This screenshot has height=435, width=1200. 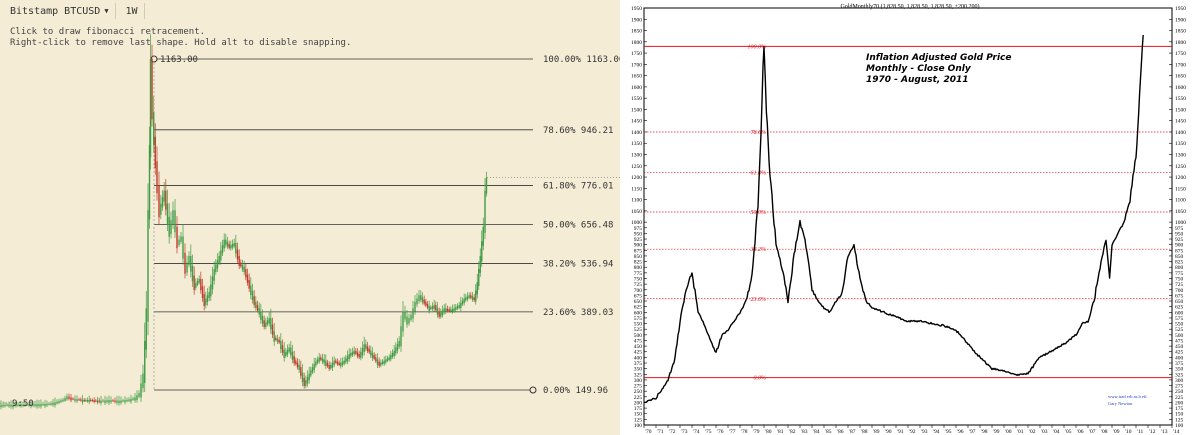 What do you see at coordinates (636, 65) in the screenshot?
I see `y-tick-label-left: 1700` at bounding box center [636, 65].